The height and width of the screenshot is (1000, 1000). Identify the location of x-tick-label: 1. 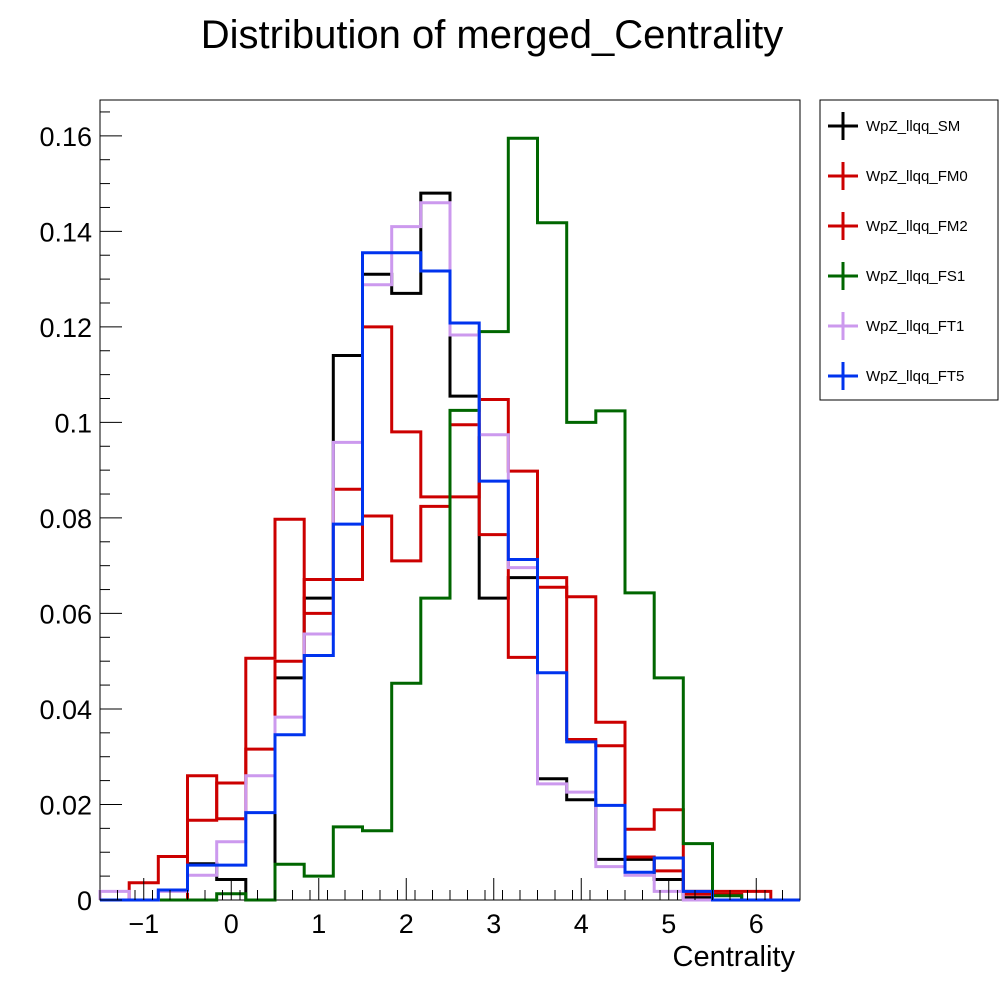
(318, 924).